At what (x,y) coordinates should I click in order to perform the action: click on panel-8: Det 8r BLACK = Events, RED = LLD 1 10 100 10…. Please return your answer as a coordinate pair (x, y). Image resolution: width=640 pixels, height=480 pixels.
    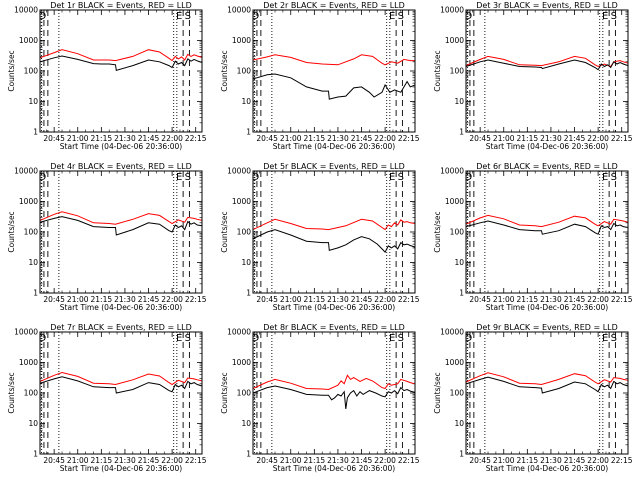
    Looking at the image, I should click on (320, 398).